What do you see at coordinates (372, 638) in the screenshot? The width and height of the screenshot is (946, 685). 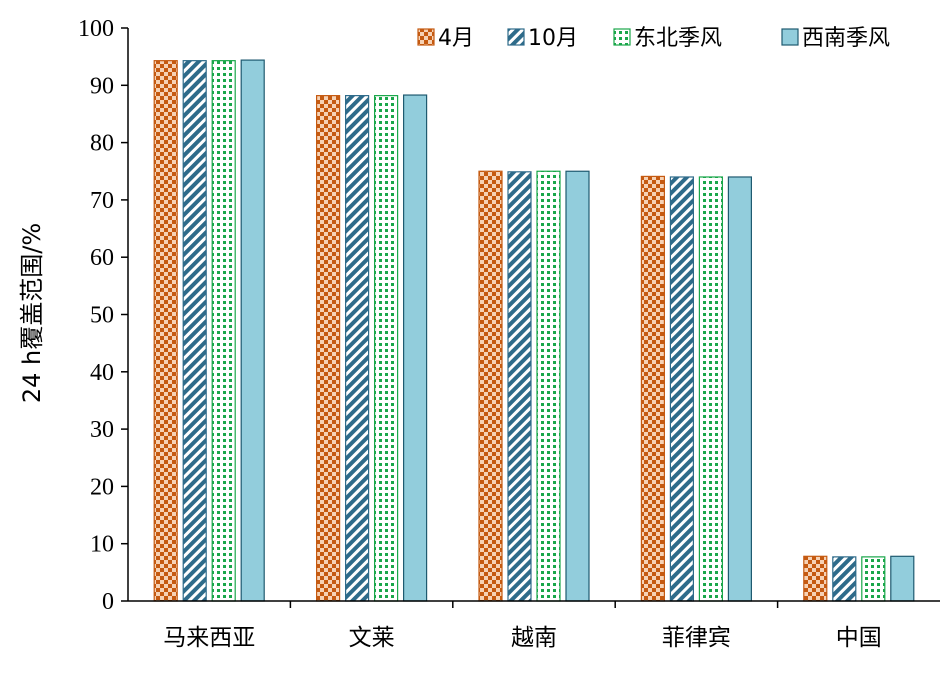 I see `x-tick-label: 文莱` at bounding box center [372, 638].